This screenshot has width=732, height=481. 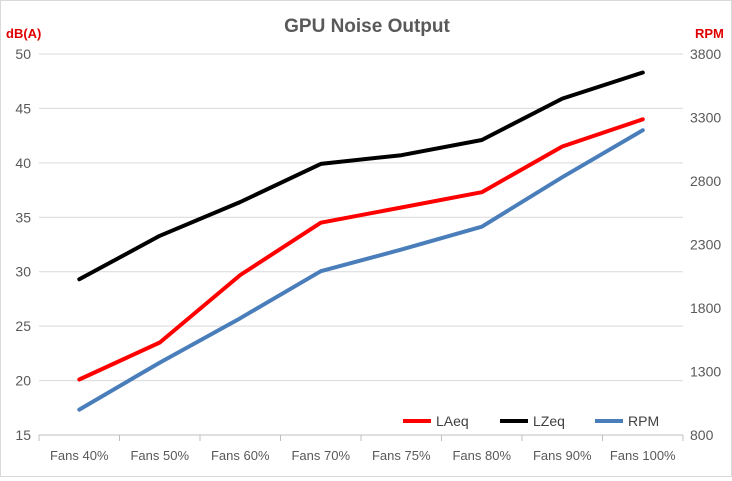 What do you see at coordinates (320, 455) in the screenshot?
I see `x-tick-label: Fans 70%` at bounding box center [320, 455].